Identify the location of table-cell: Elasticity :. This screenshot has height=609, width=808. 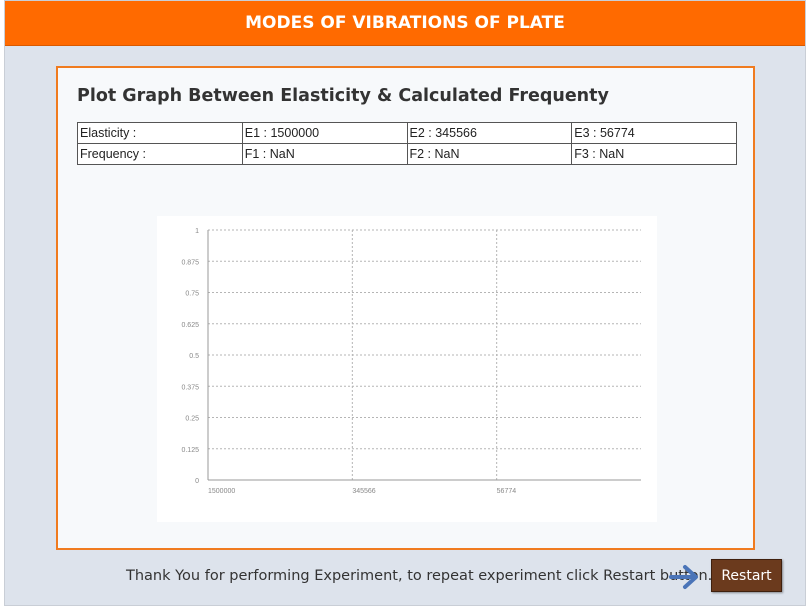
(160, 133).